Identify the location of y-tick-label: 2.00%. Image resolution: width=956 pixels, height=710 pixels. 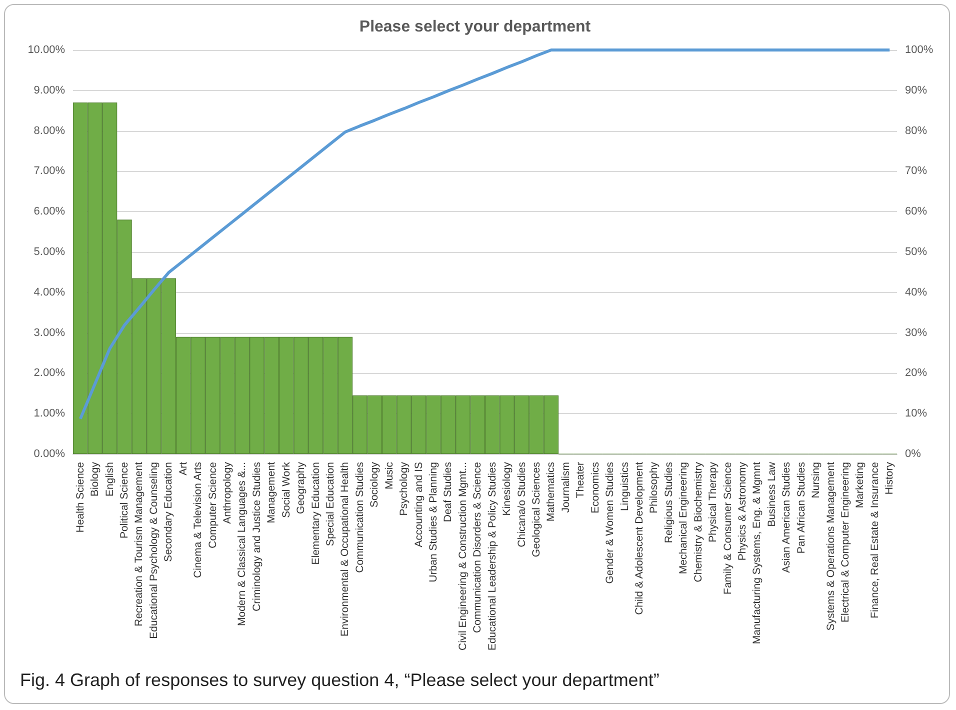
(50, 373).